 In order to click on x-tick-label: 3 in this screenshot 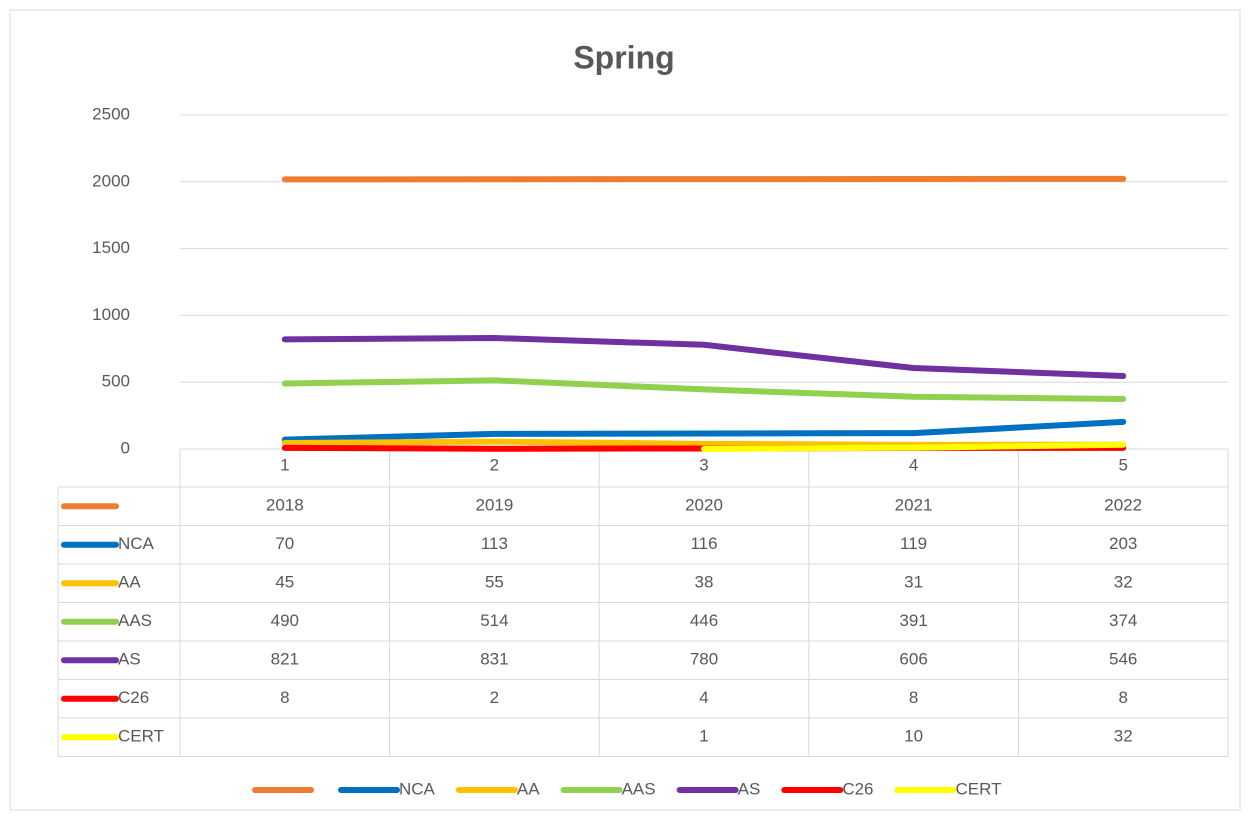, I will do `click(703, 464)`.